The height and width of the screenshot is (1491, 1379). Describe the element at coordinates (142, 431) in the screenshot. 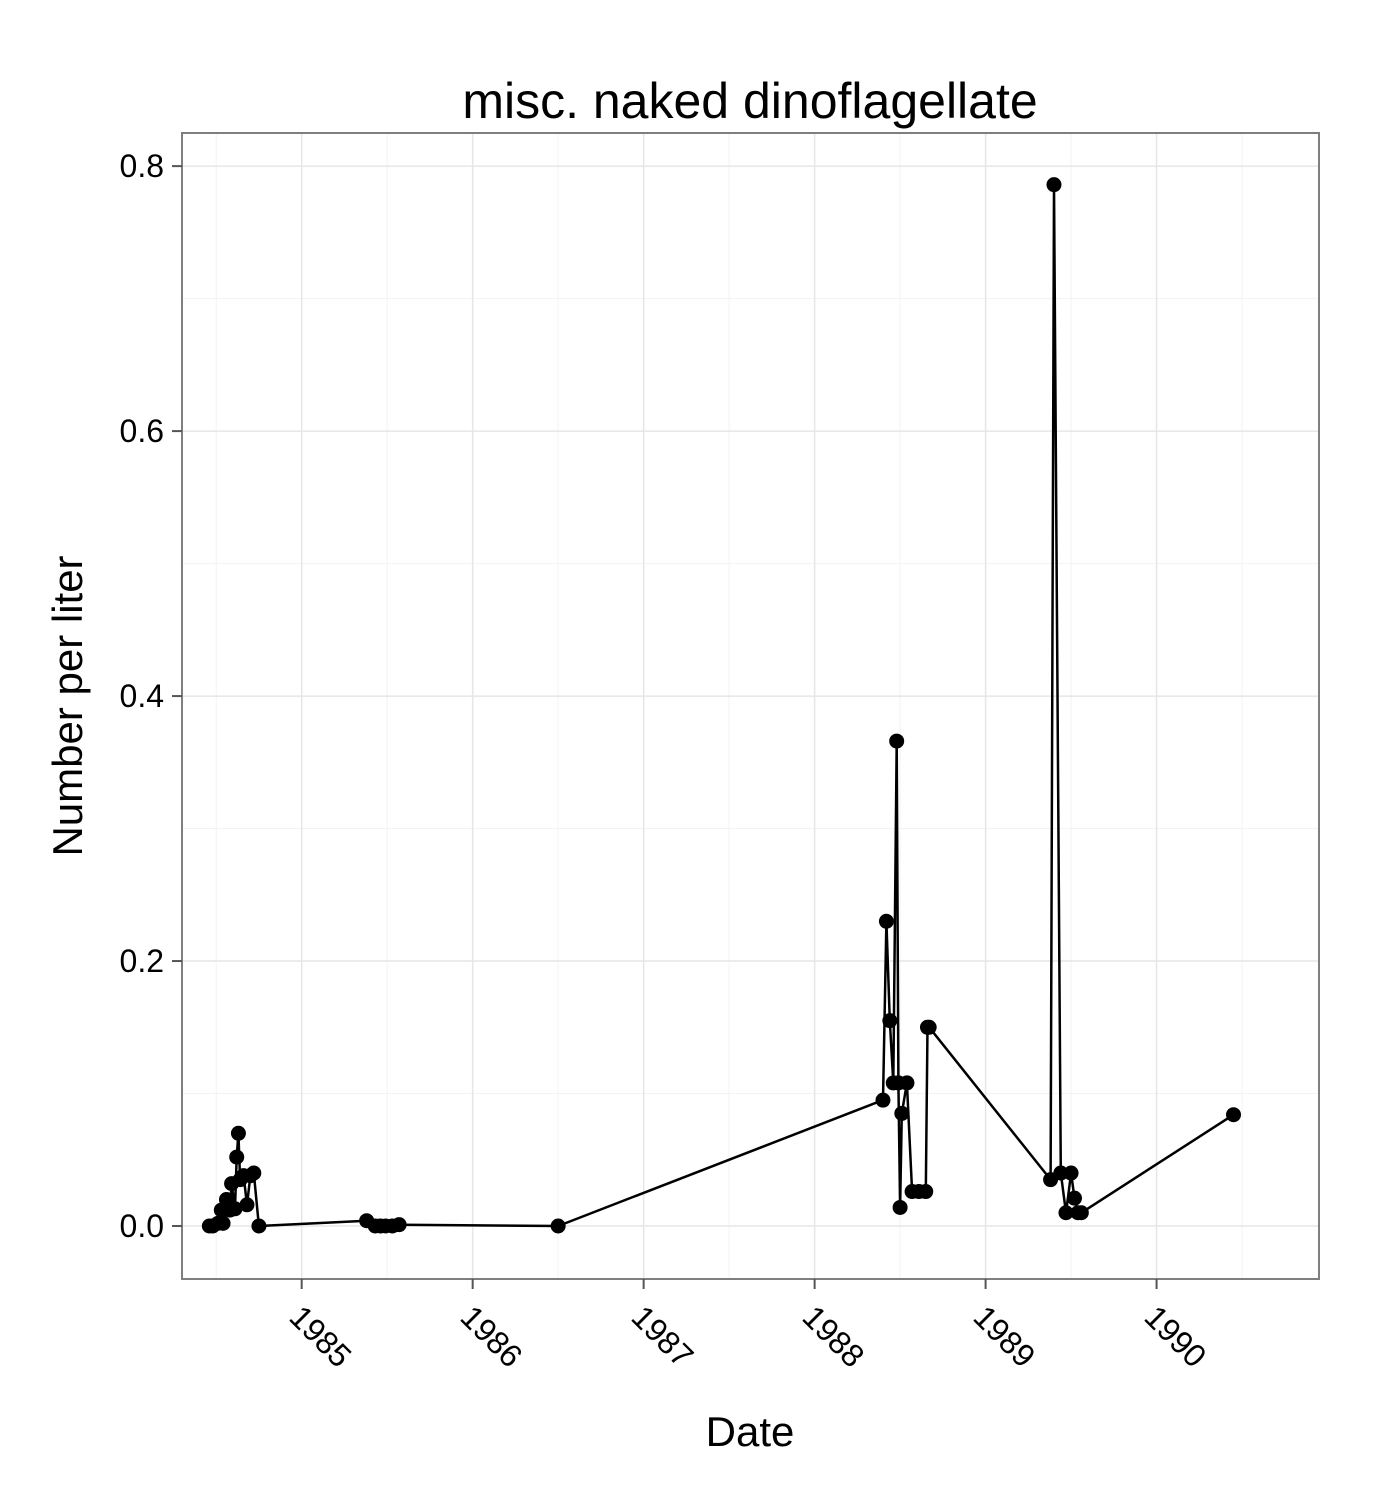

I see `y-tick-label: 0.6` at that location.